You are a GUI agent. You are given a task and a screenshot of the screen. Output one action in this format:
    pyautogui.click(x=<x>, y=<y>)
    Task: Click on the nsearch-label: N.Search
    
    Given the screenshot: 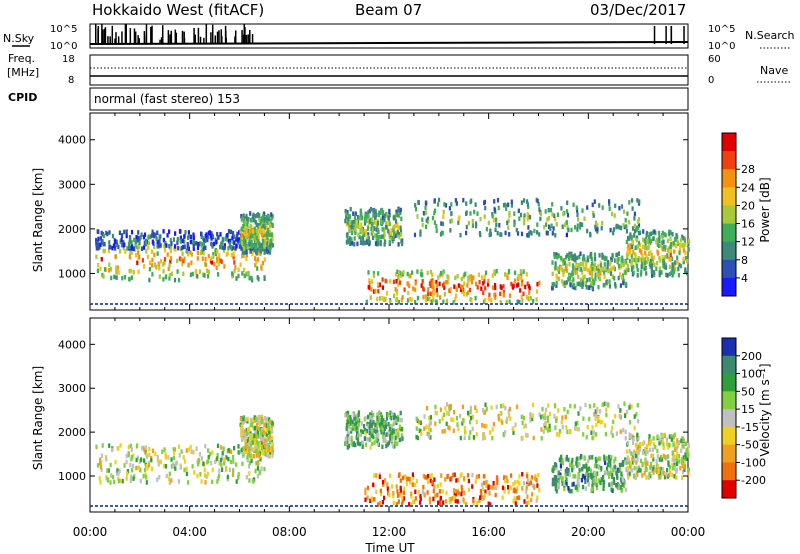 What is the action you would take?
    pyautogui.click(x=770, y=35)
    